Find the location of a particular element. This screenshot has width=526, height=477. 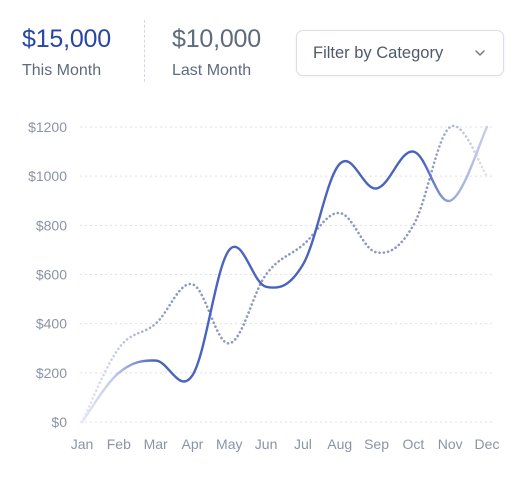

chevron-down-icon is located at coordinates (480, 53).